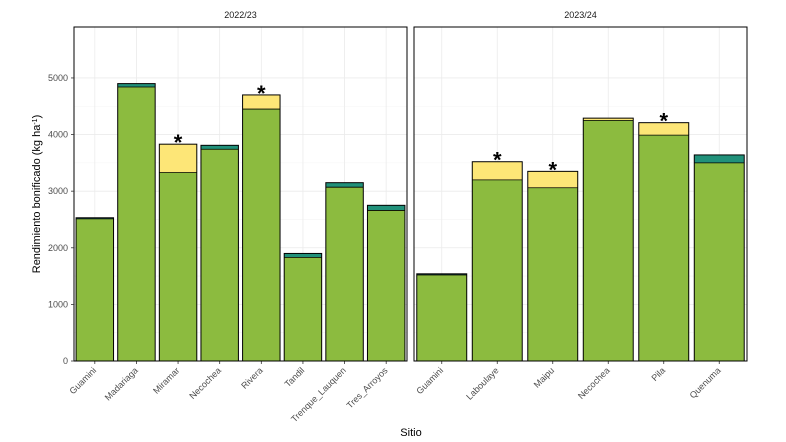 The height and width of the screenshot is (442, 786). I want to click on bar-base-Pila, so click(663, 248).